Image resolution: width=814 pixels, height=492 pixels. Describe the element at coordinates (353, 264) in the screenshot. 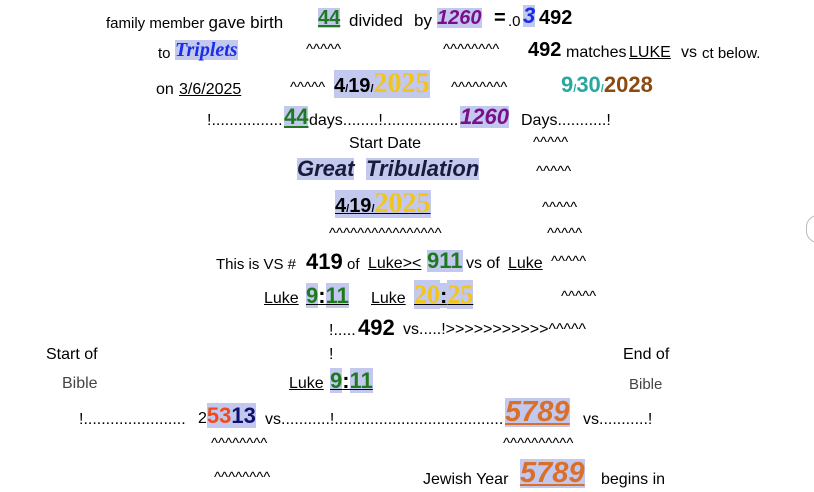

I see `of-text: of` at that location.